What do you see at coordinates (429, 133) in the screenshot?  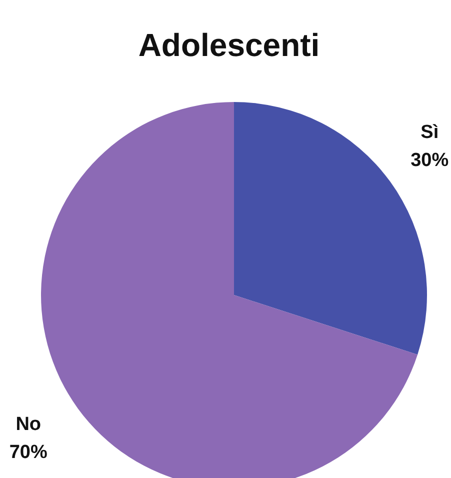 I see `slice-label: Sì` at bounding box center [429, 133].